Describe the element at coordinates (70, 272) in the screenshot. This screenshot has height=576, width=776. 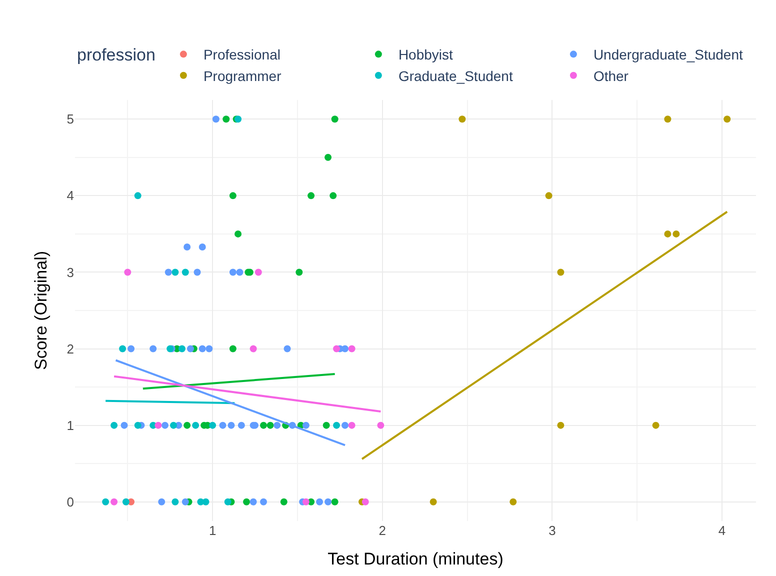
I see `y-tick-label: 3` at that location.